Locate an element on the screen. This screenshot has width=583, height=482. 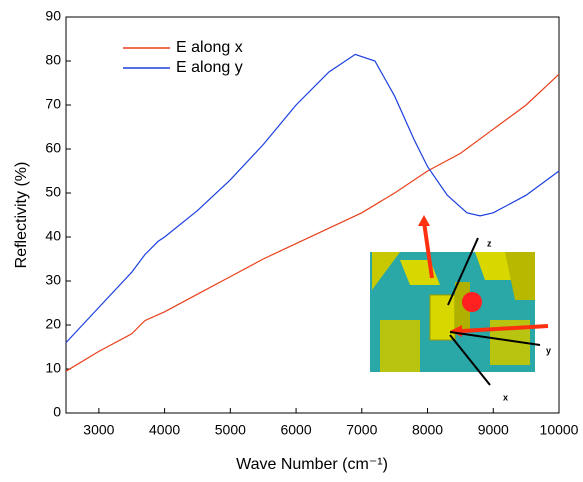
inset-label: y is located at coordinates (548, 350).